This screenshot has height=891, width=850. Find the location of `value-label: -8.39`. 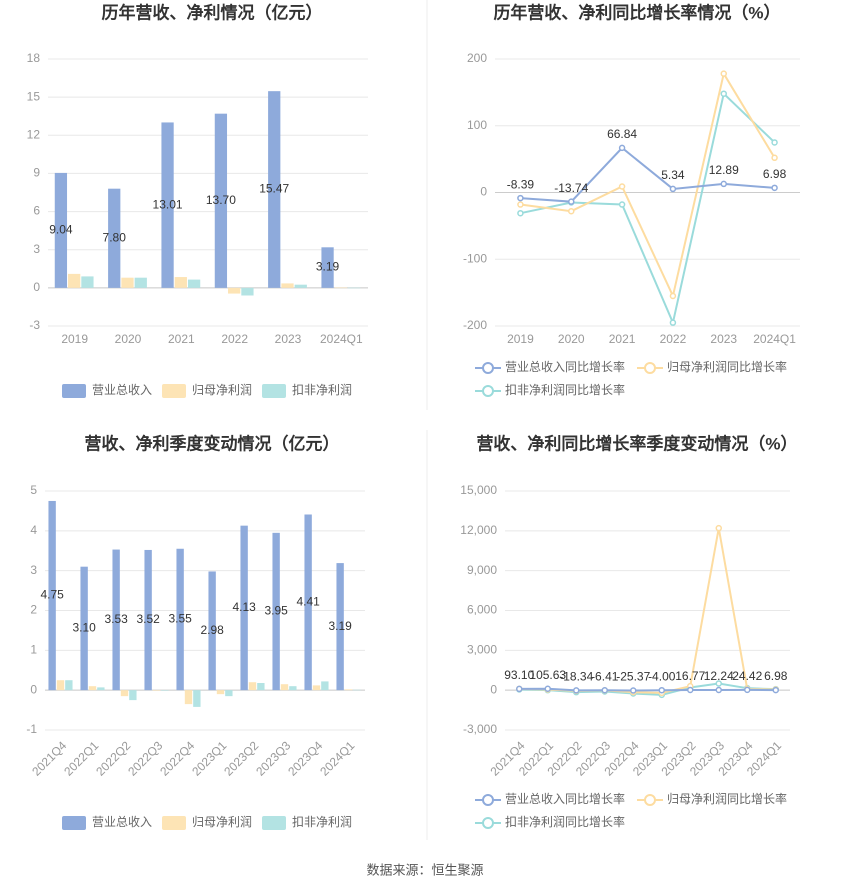

value-label: -8.39 is located at coordinates (521, 184).